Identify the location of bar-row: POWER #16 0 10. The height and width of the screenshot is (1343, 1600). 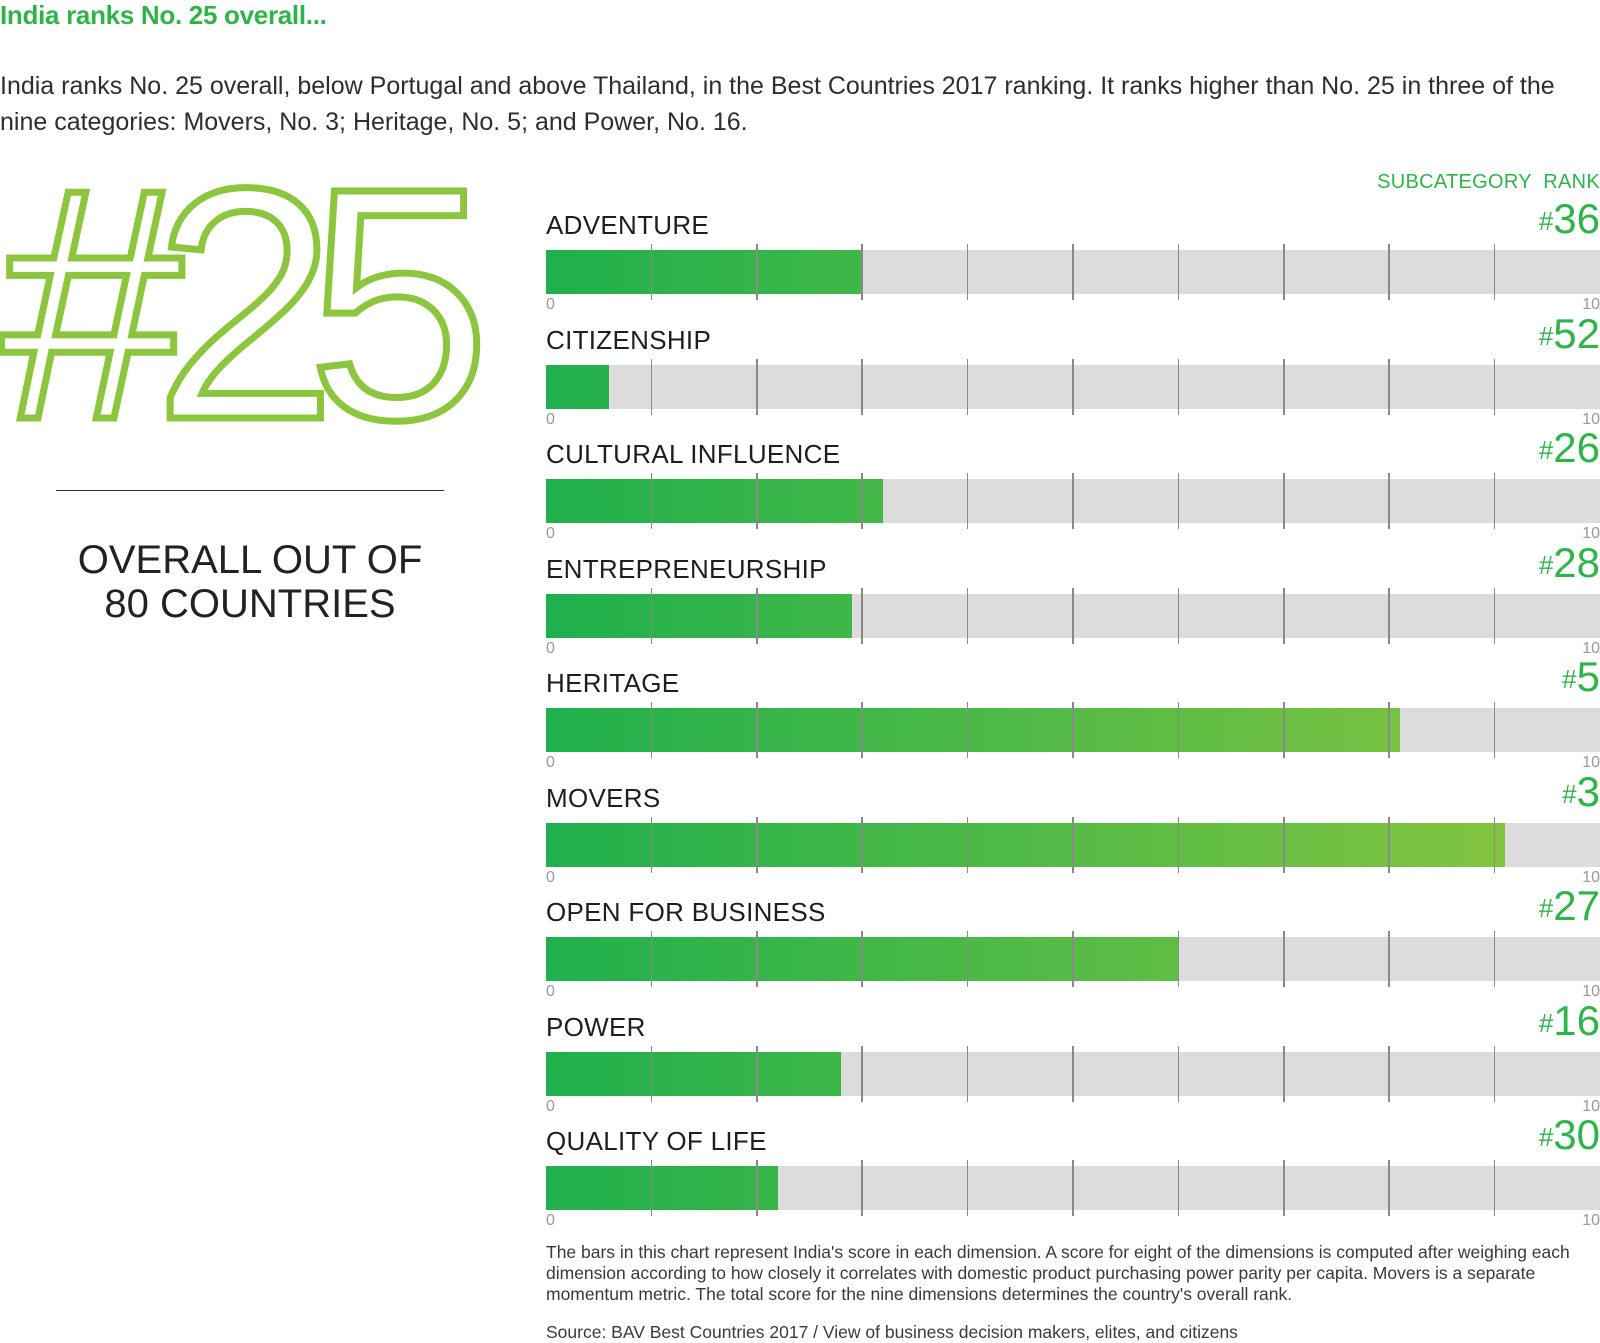
(1073, 1056).